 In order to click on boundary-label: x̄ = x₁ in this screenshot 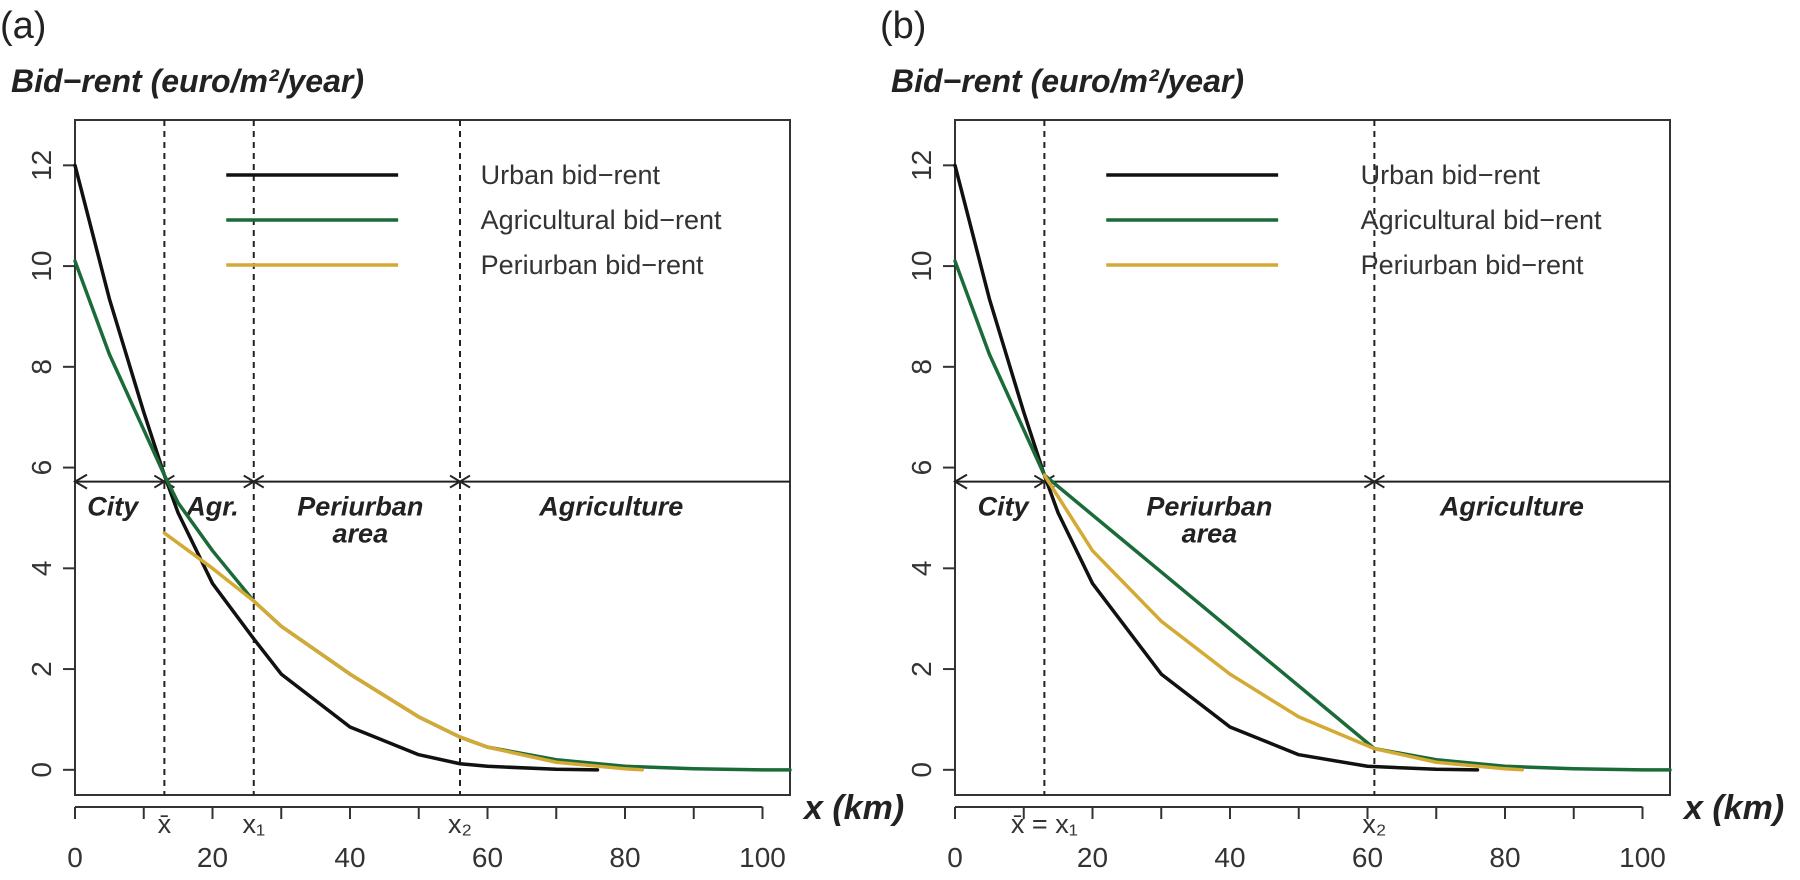, I will do `click(1044, 824)`.